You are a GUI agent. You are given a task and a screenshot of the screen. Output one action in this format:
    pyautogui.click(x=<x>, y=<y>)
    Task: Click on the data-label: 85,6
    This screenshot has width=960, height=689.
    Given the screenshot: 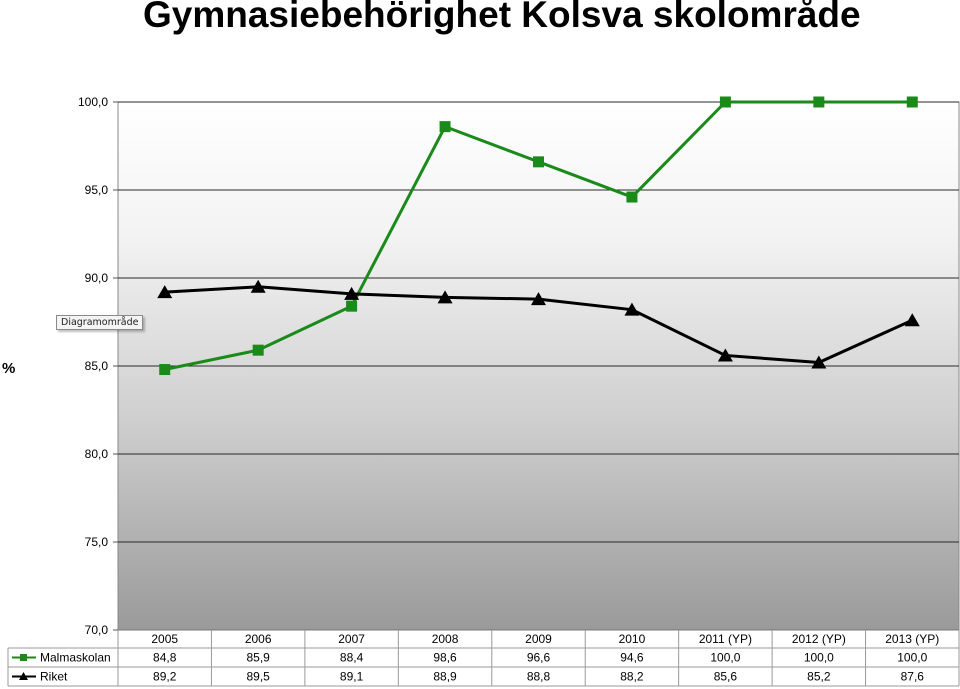 What is the action you would take?
    pyautogui.click(x=726, y=677)
    